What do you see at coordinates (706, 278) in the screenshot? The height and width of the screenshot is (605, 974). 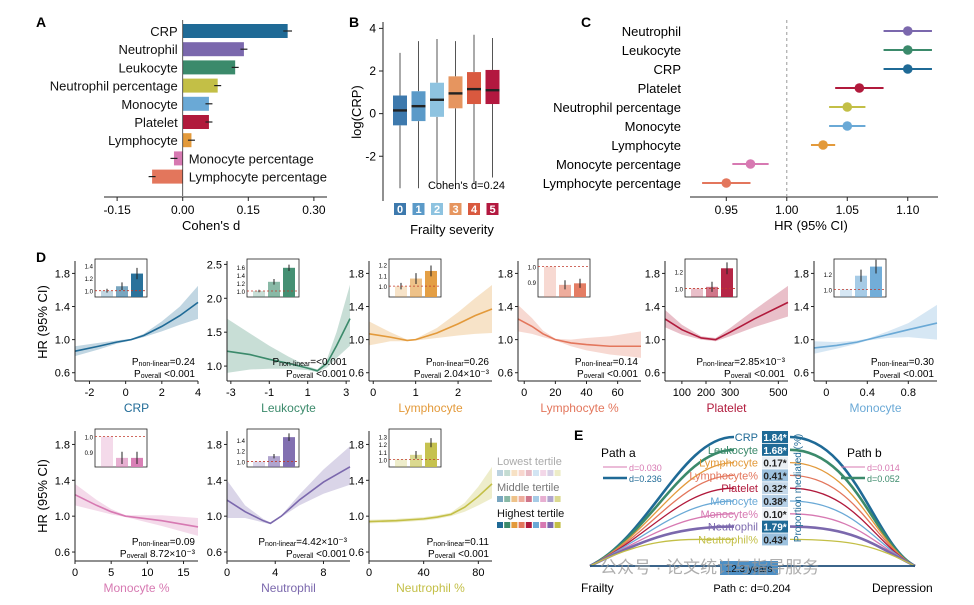 I see `tertile-inset: 1.0 1.2` at bounding box center [706, 278].